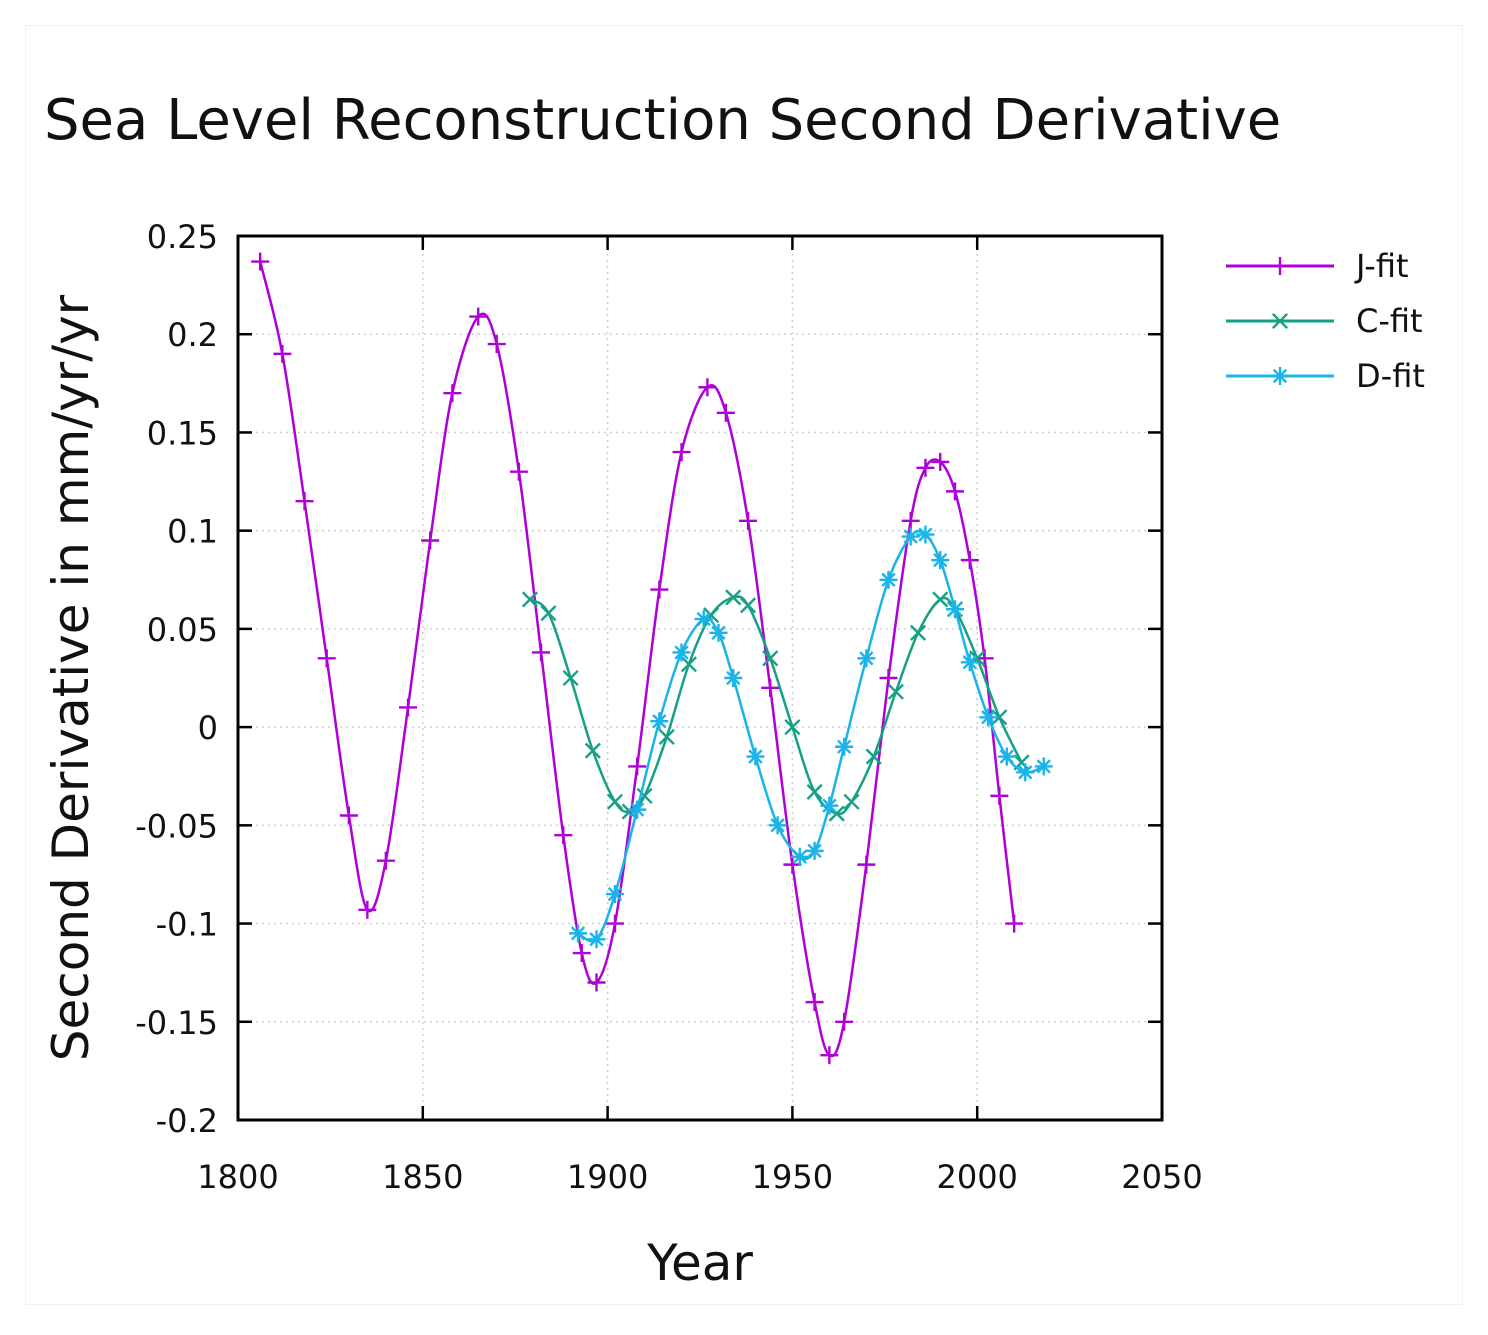  I want to click on y-tick-label: -0.05, so click(176, 826).